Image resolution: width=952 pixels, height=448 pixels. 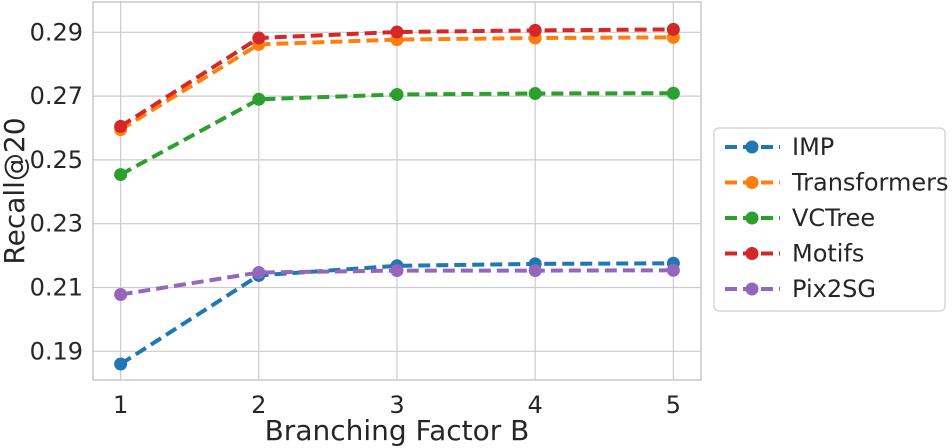 What do you see at coordinates (397, 430) in the screenshot?
I see `x-axis-label: Branching Factor B` at bounding box center [397, 430].